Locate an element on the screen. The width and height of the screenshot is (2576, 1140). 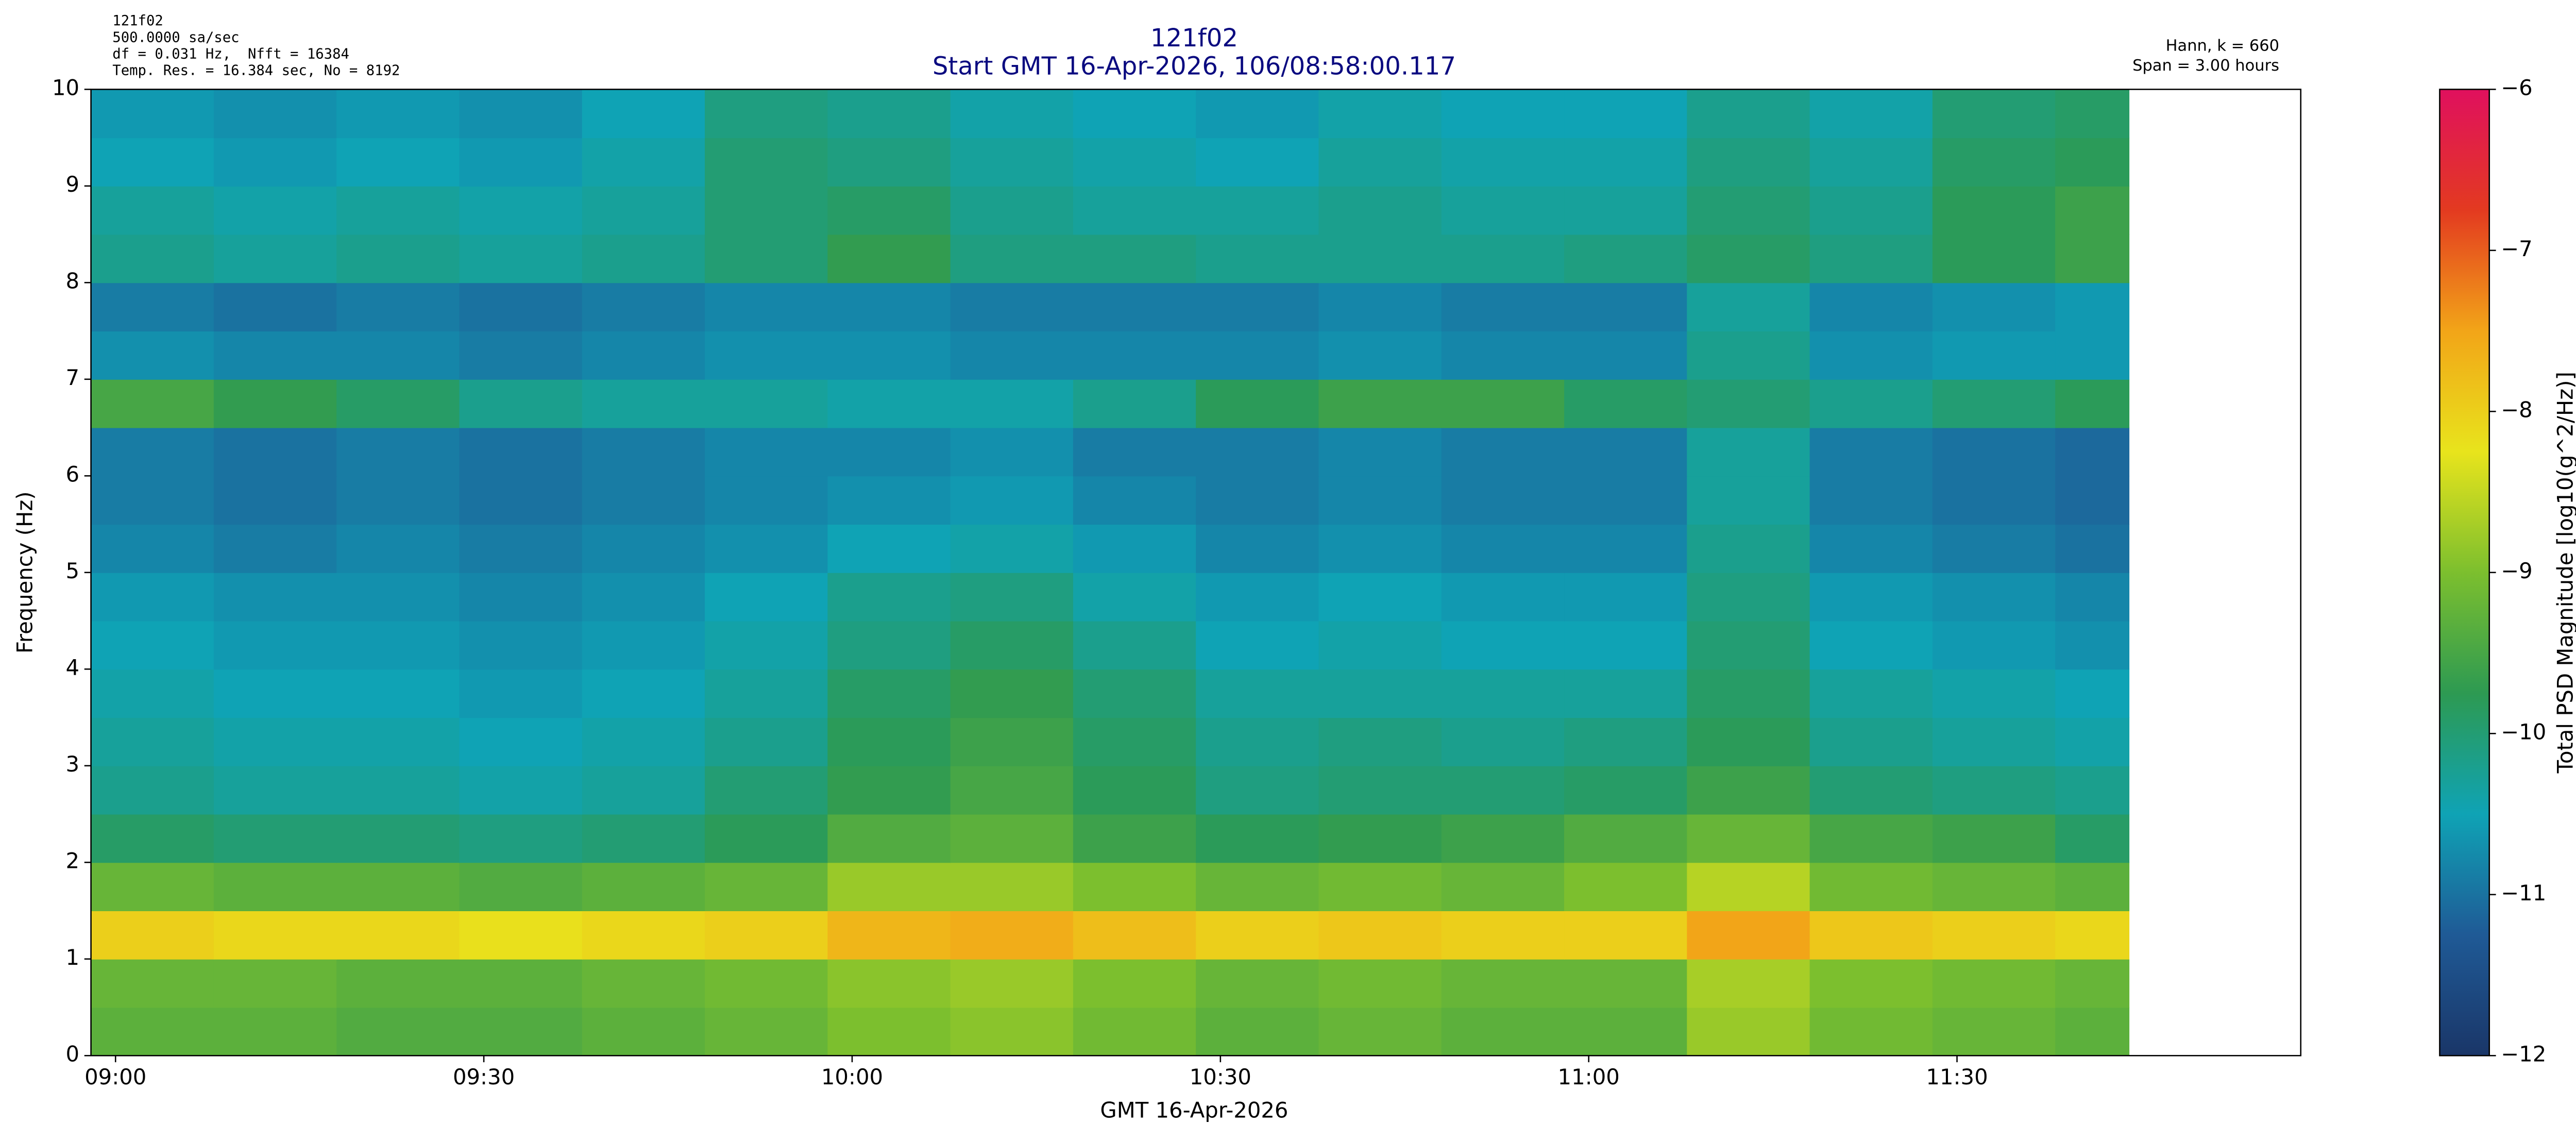
chart-title: 121f02 is located at coordinates (1194, 38).